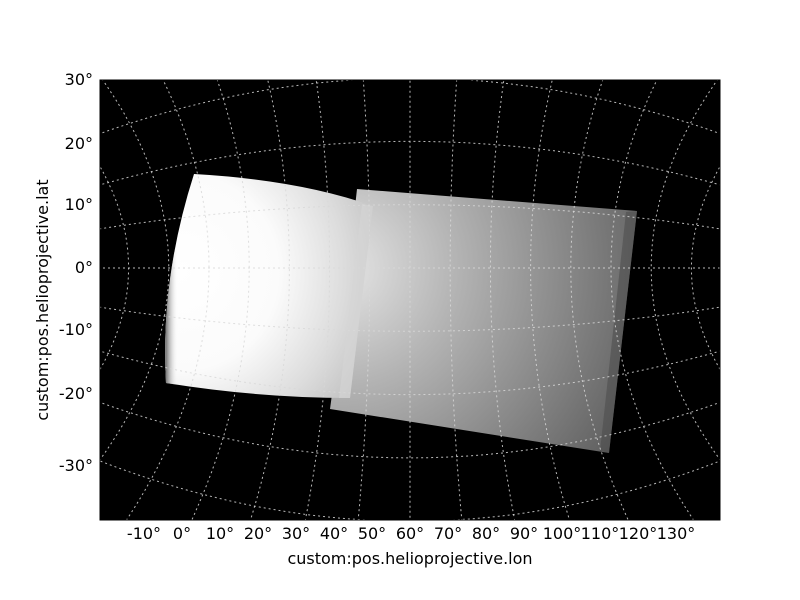 The image size is (800, 600). What do you see at coordinates (638, 533) in the screenshot?
I see `x-tick-label: 120°` at bounding box center [638, 533].